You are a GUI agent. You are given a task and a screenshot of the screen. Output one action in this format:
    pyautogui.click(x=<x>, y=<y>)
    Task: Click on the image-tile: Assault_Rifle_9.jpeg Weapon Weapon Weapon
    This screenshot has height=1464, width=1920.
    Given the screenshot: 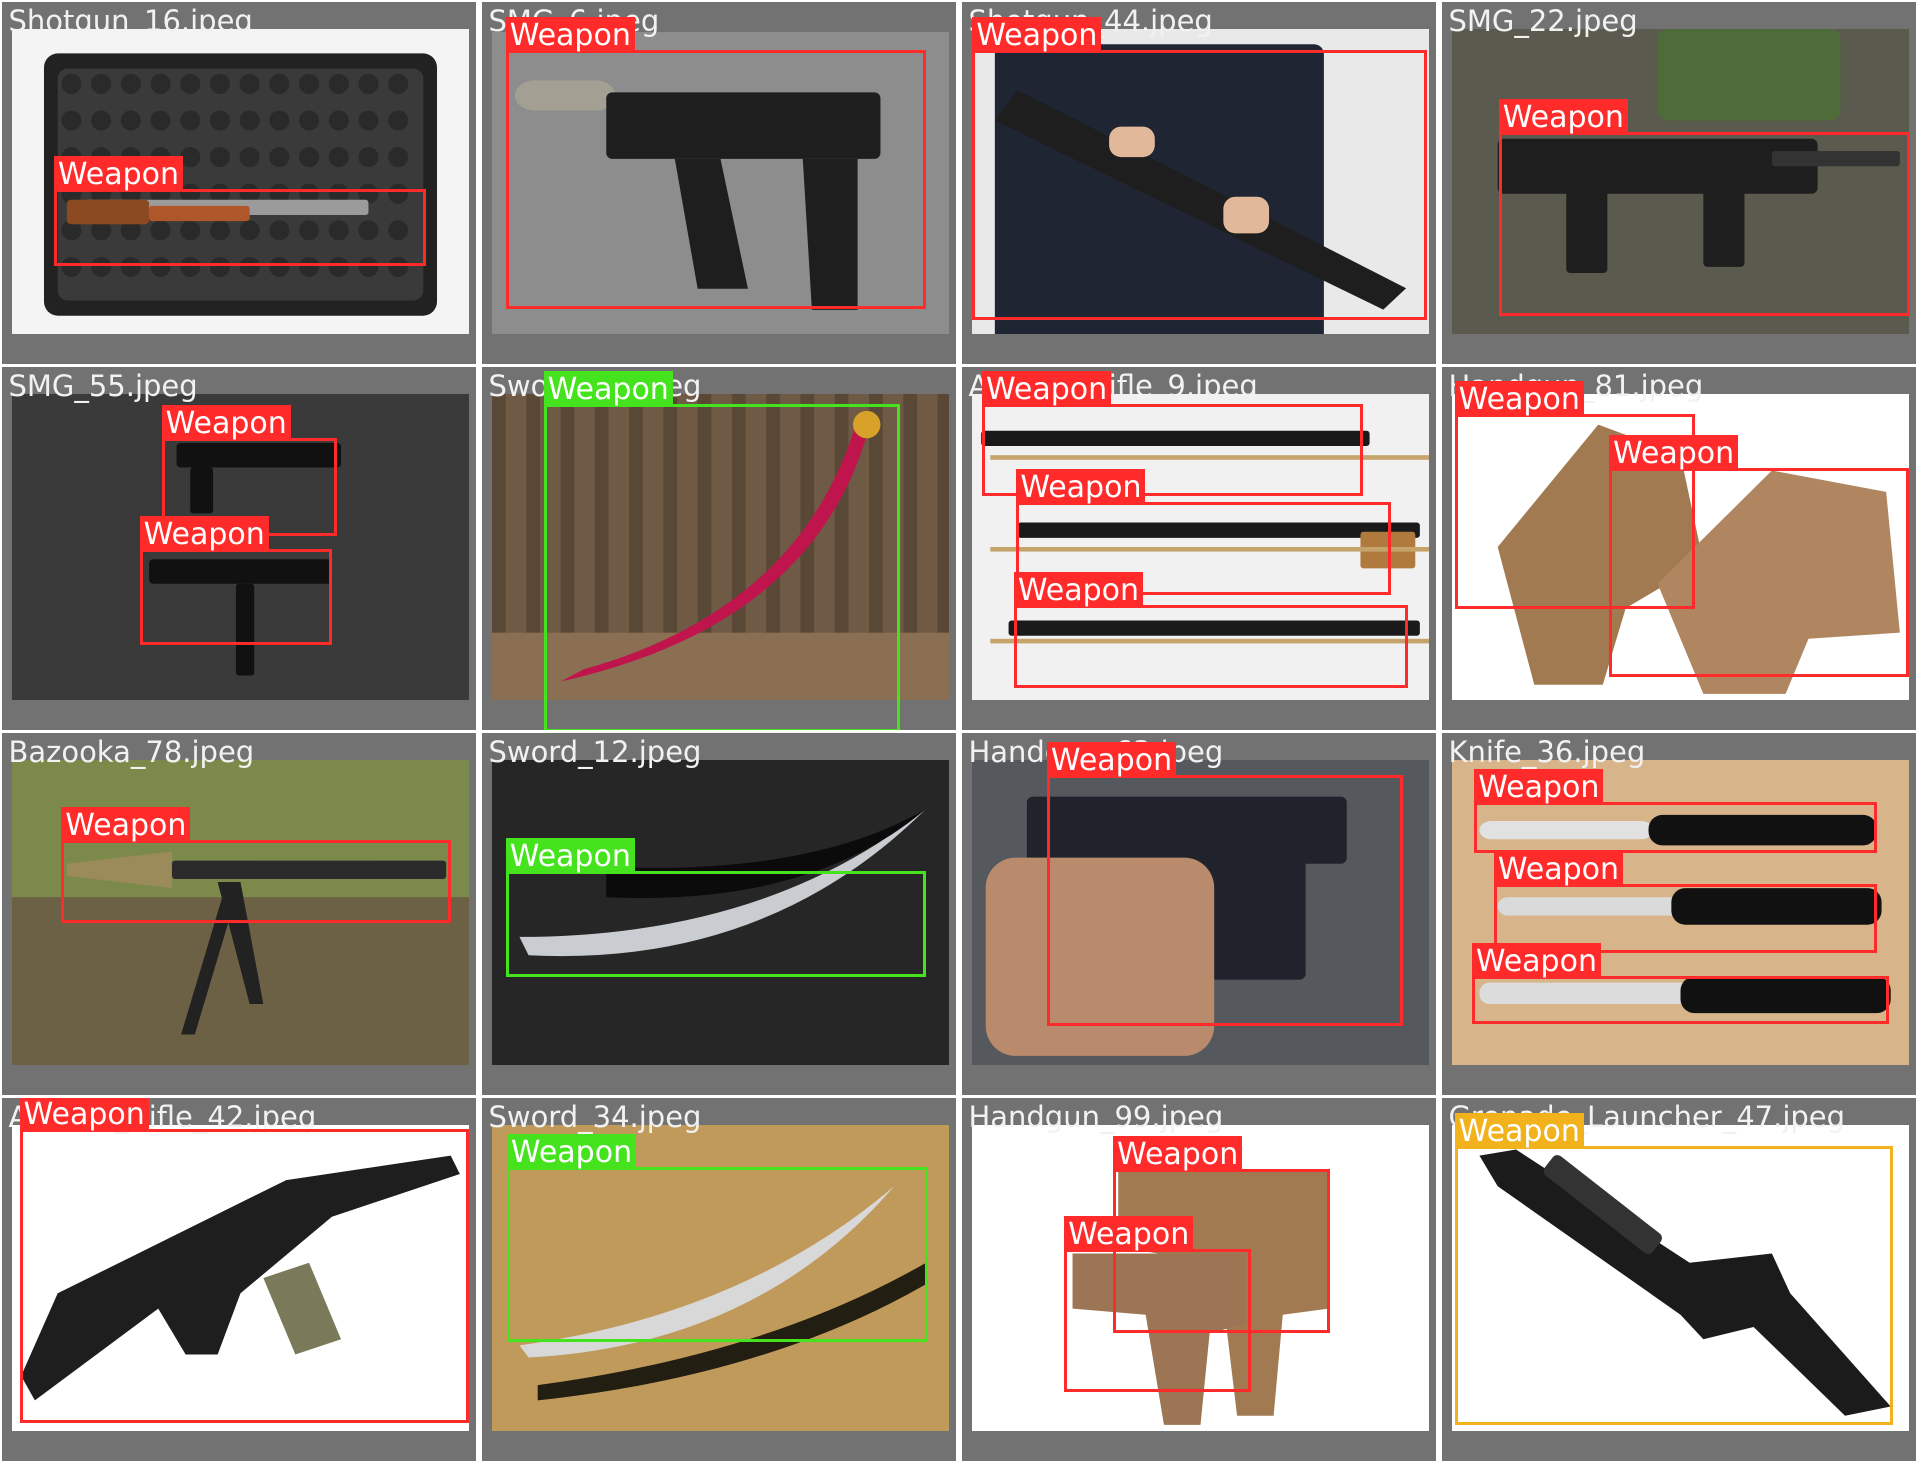 What is the action you would take?
    pyautogui.click(x=1199, y=548)
    